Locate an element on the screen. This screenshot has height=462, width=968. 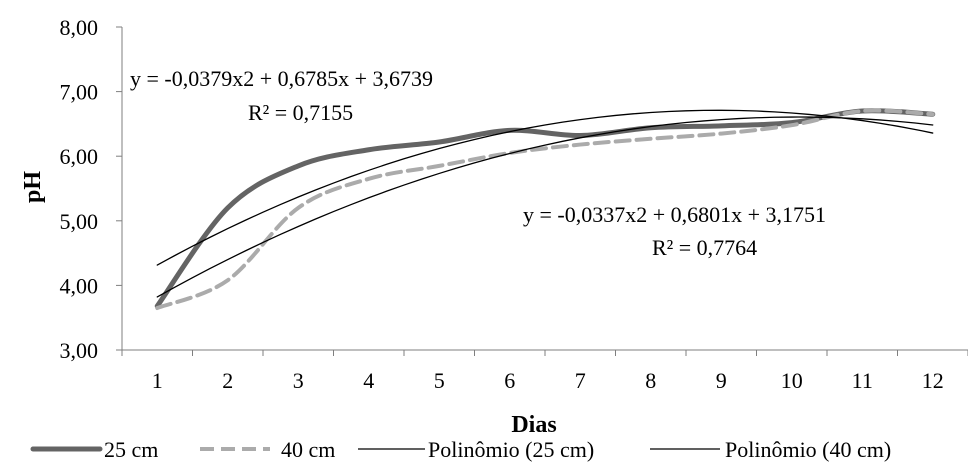
x-tick-label: 11 is located at coordinates (862, 380).